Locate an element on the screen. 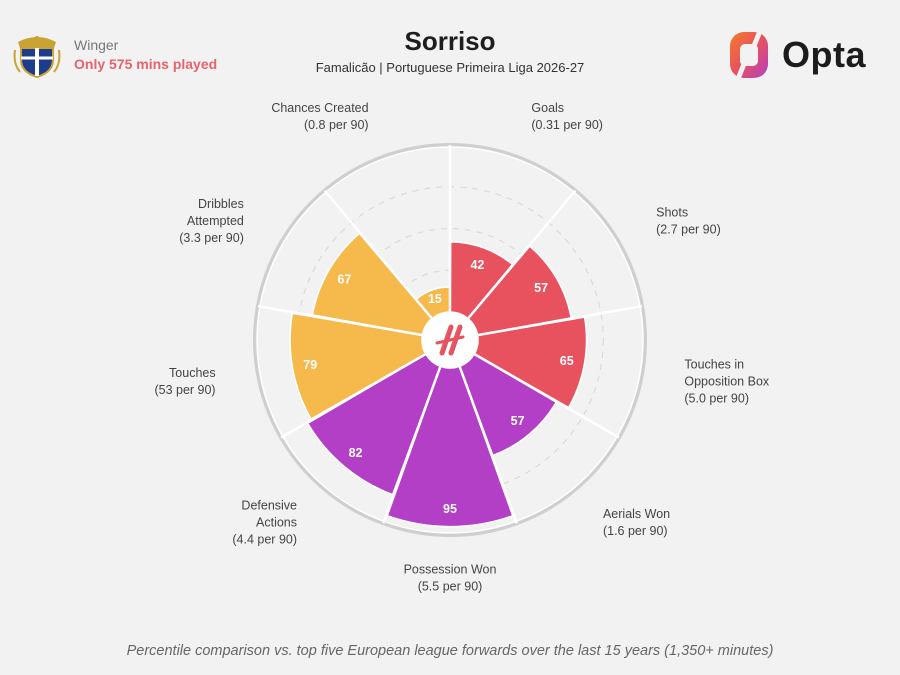 The height and width of the screenshot is (675, 900). metric-label: Touches (53 per 90) is located at coordinates (184, 381).